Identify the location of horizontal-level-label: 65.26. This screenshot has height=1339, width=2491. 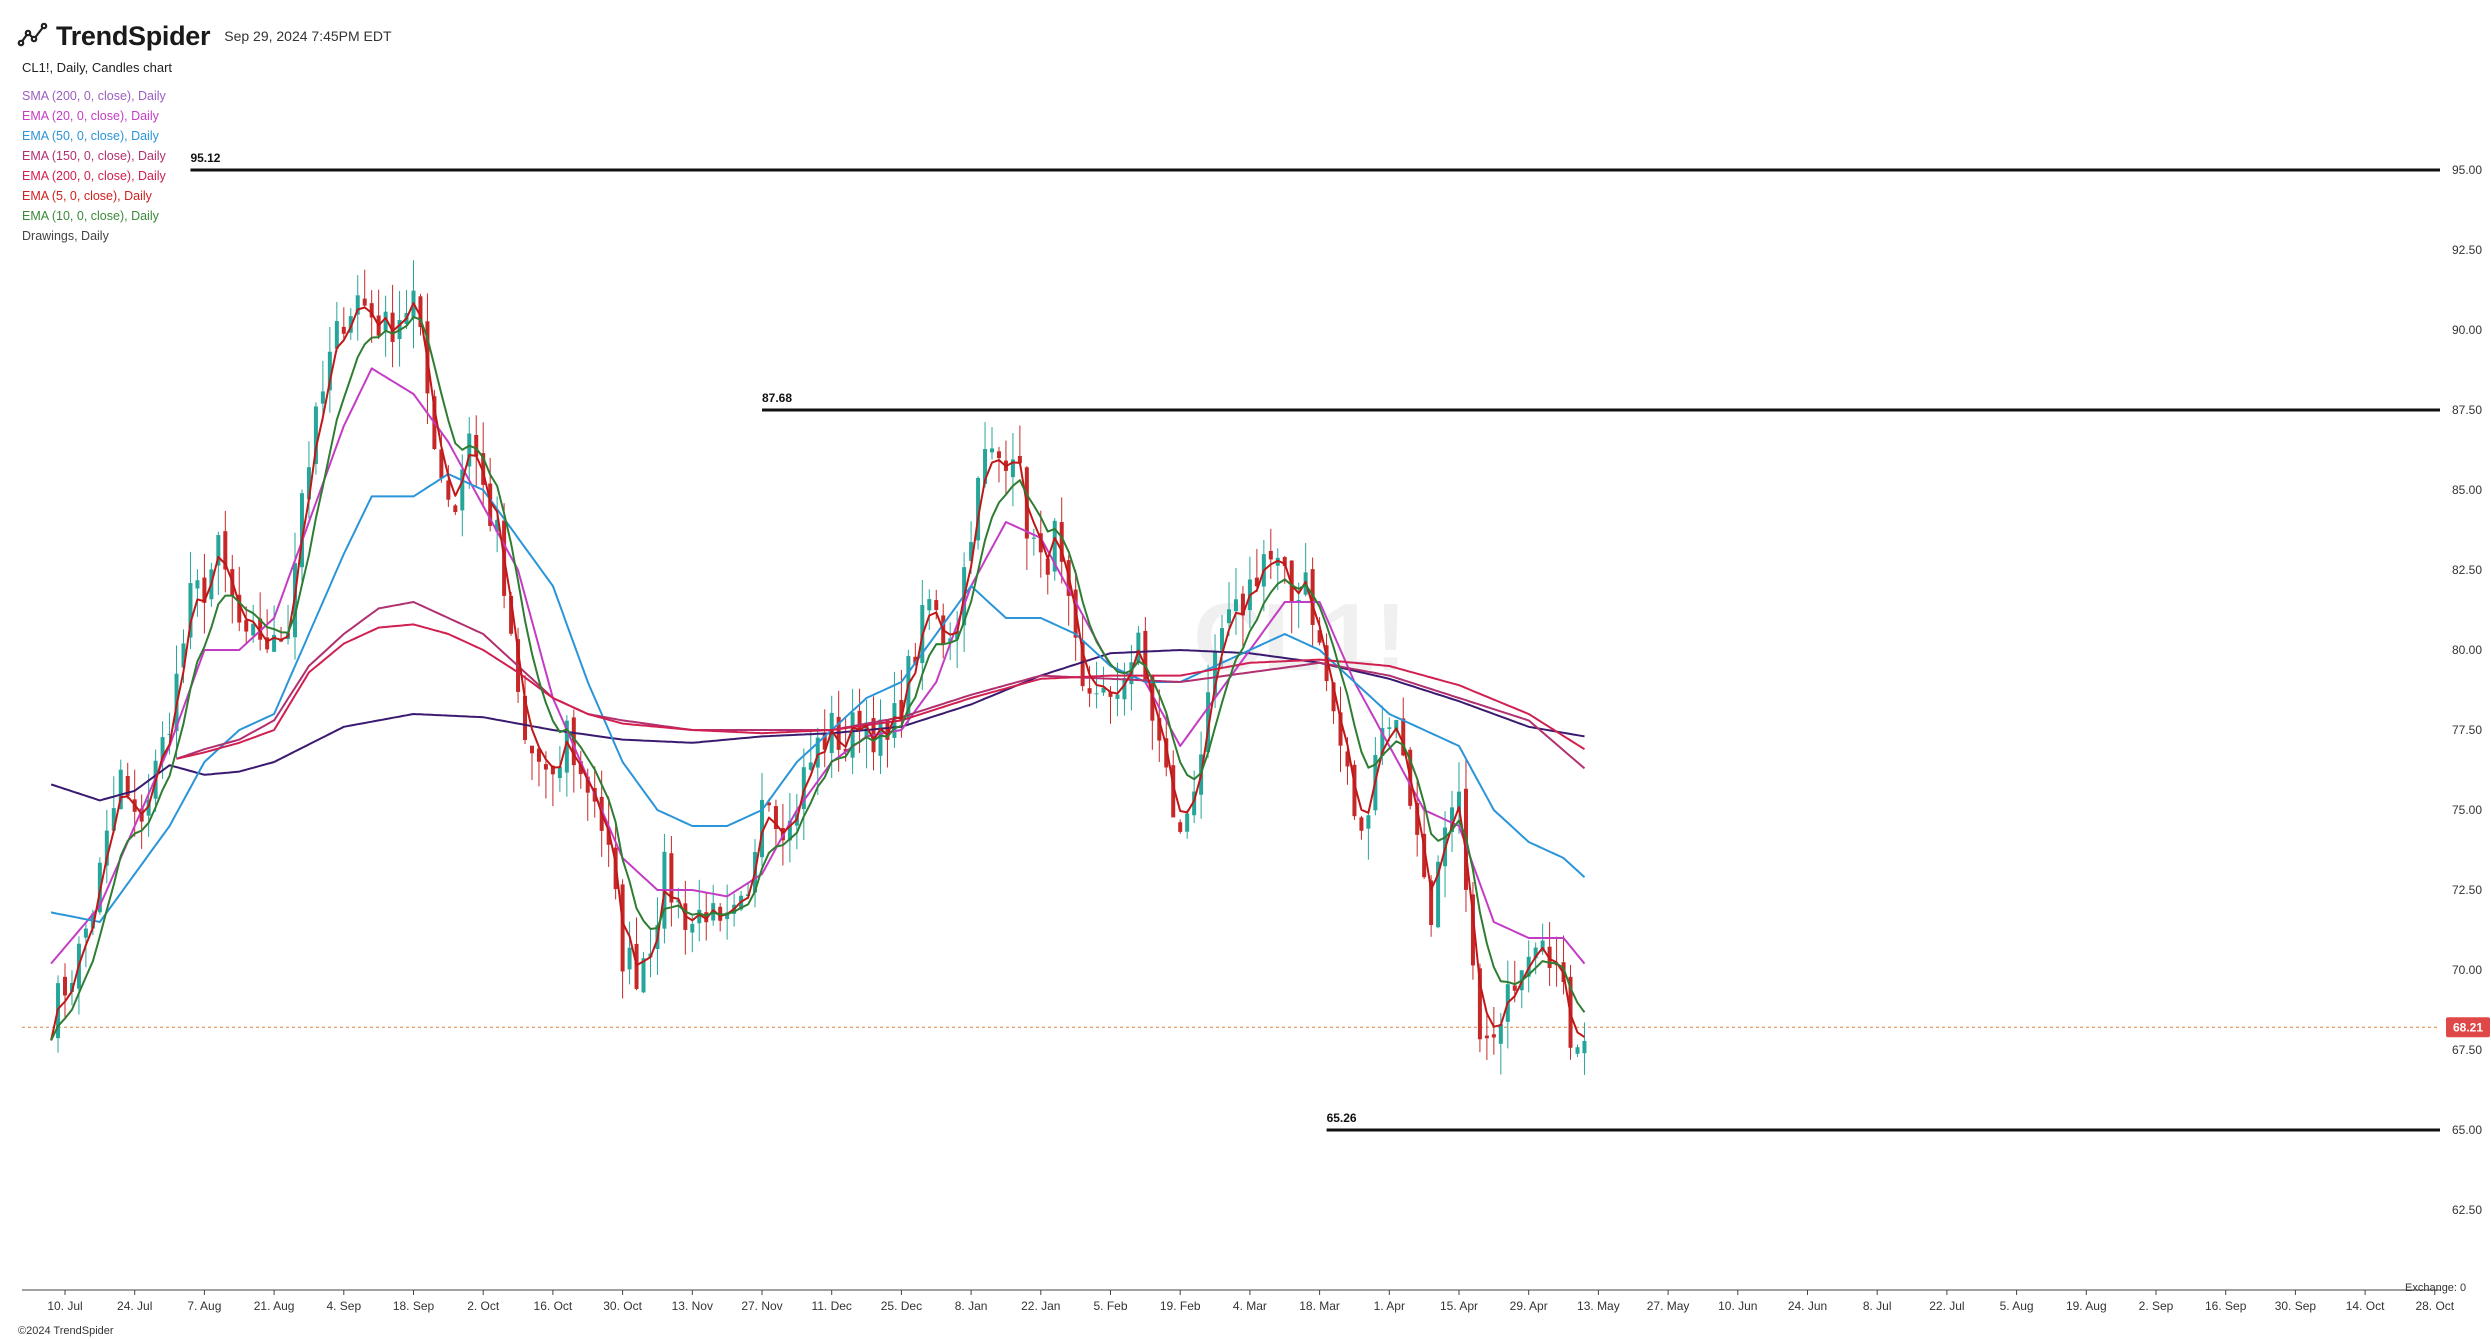
(1342, 1118).